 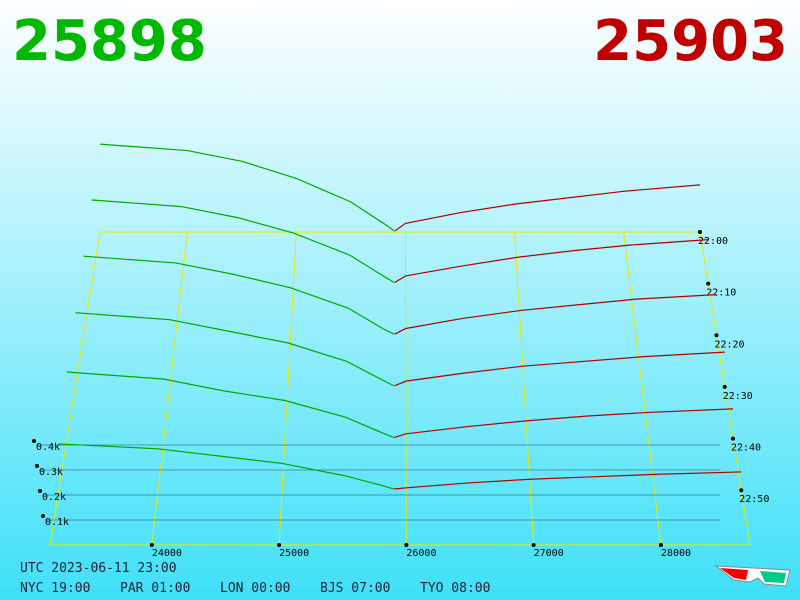 What do you see at coordinates (294, 553) in the screenshot?
I see `x-tick-label: 25000` at bounding box center [294, 553].